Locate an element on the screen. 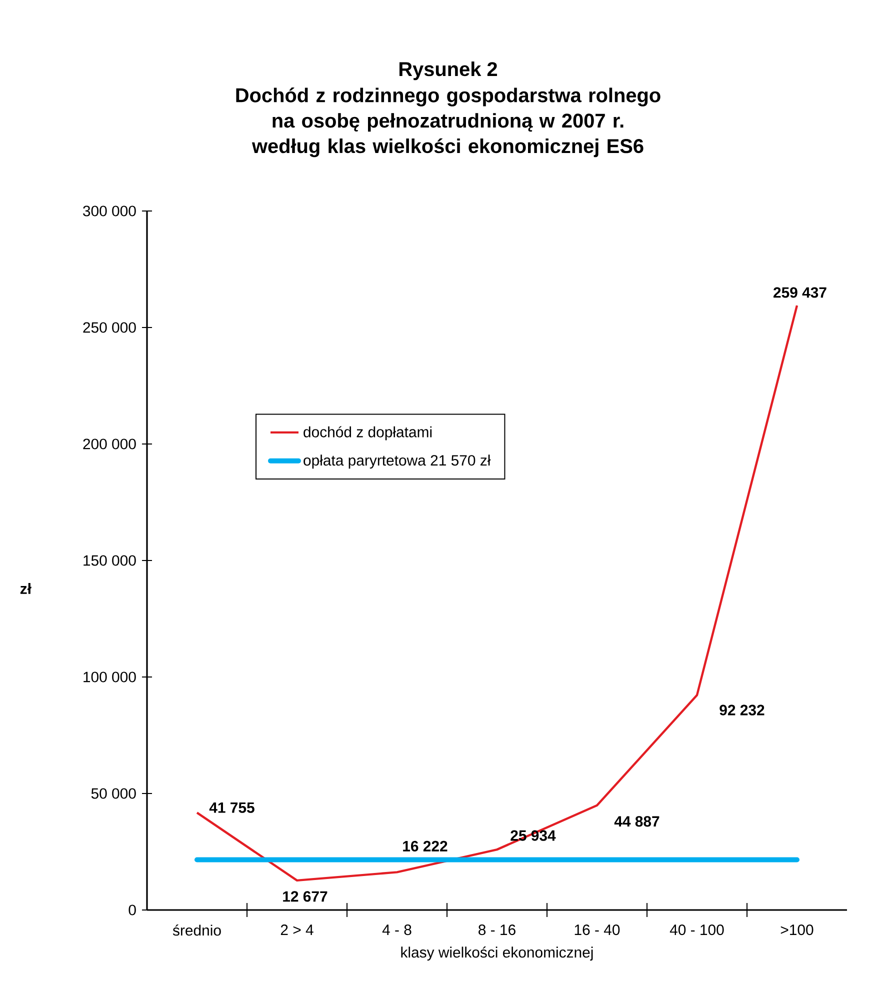  x-tick-label: średnio is located at coordinates (196, 930).